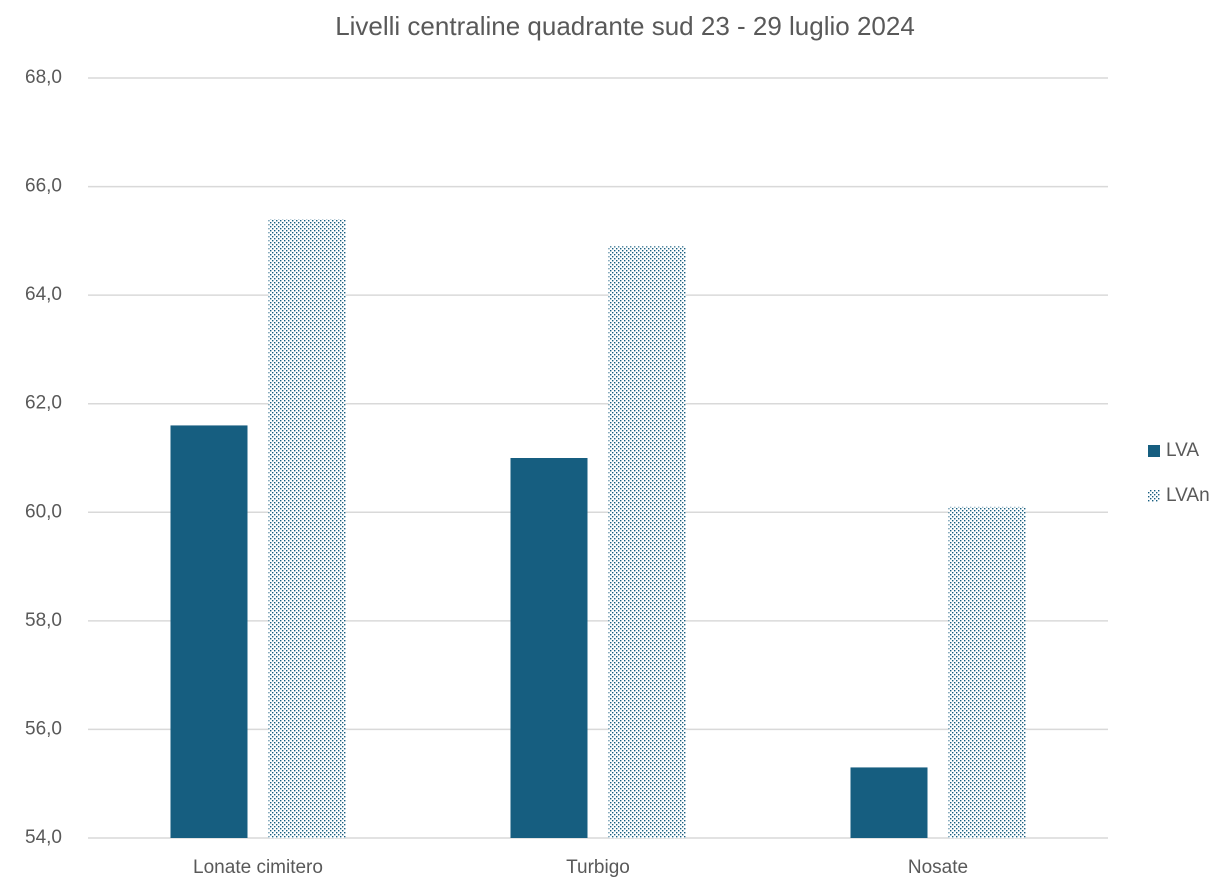 This screenshot has width=1222, height=879. I want to click on y-tick-label: 62,0, so click(43, 403).